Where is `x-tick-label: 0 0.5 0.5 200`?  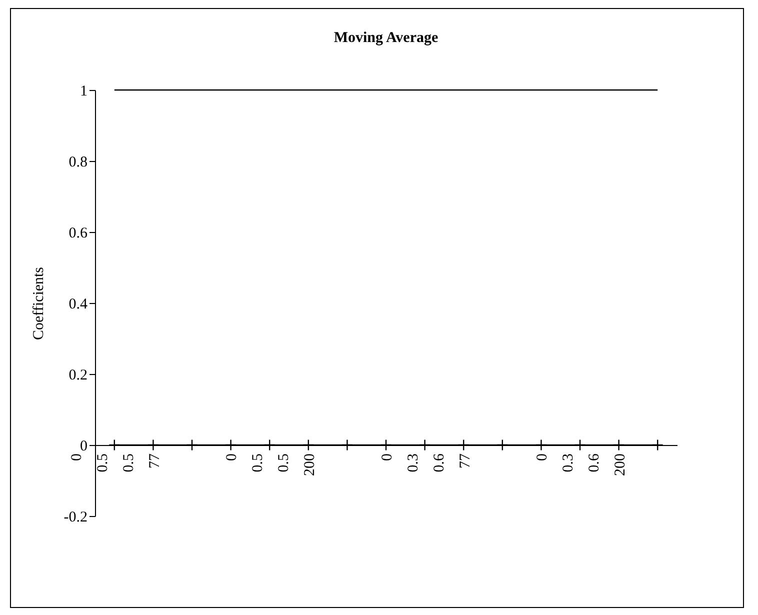 x-tick-label: 0 0.5 0.5 200 is located at coordinates (271, 465).